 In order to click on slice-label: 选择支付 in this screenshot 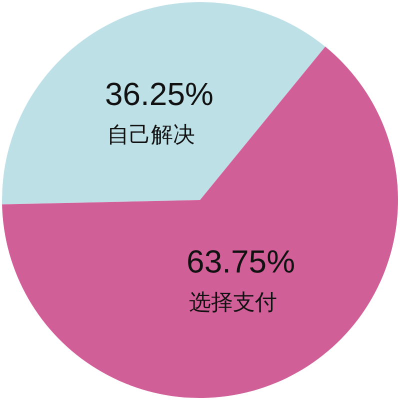, I will do `click(232, 303)`.